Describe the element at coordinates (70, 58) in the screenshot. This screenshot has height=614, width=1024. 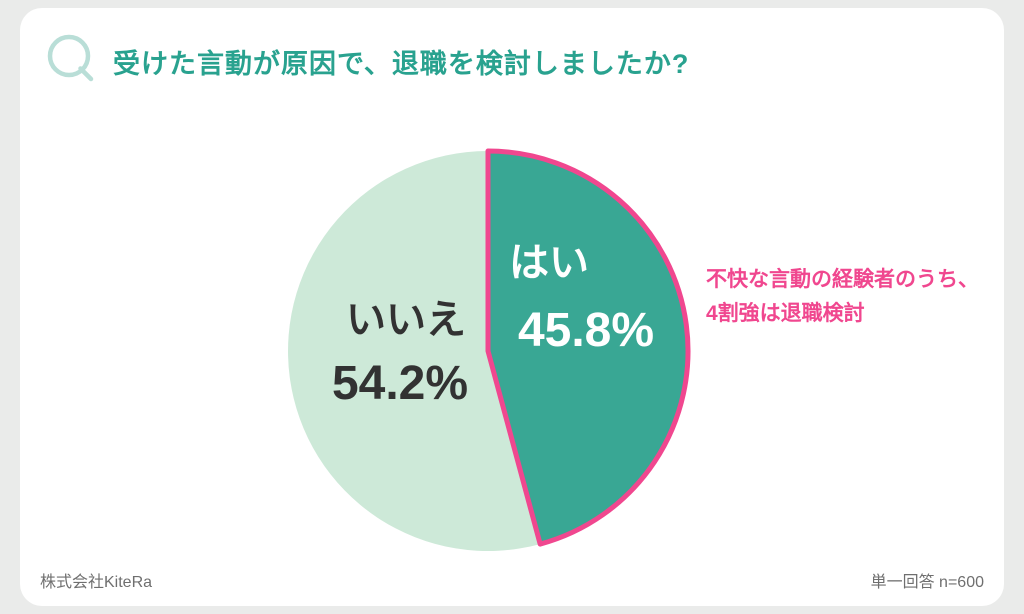
I see `question-q-icon` at that location.